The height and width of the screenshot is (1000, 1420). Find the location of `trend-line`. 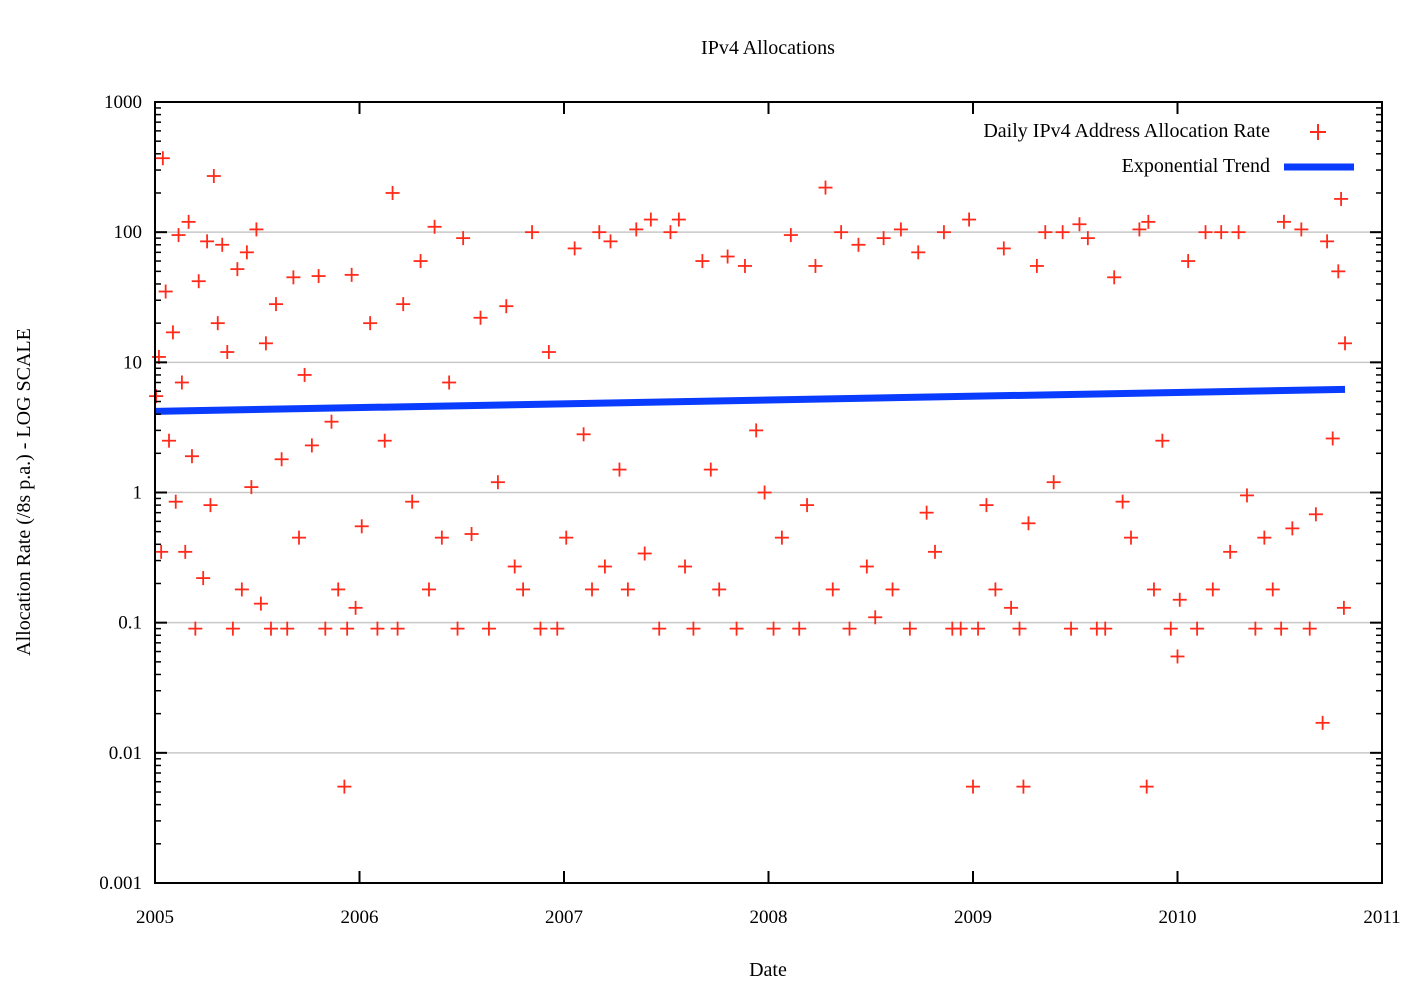

trend-line is located at coordinates (750, 400).